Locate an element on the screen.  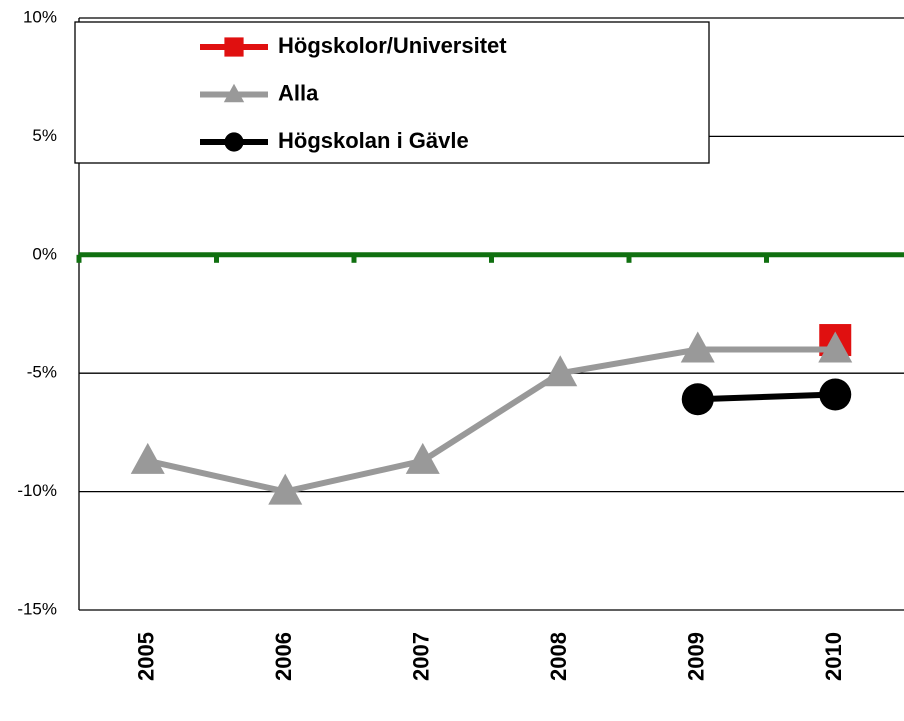
legend-label: Högskolor/Universitet is located at coordinates (392, 45).